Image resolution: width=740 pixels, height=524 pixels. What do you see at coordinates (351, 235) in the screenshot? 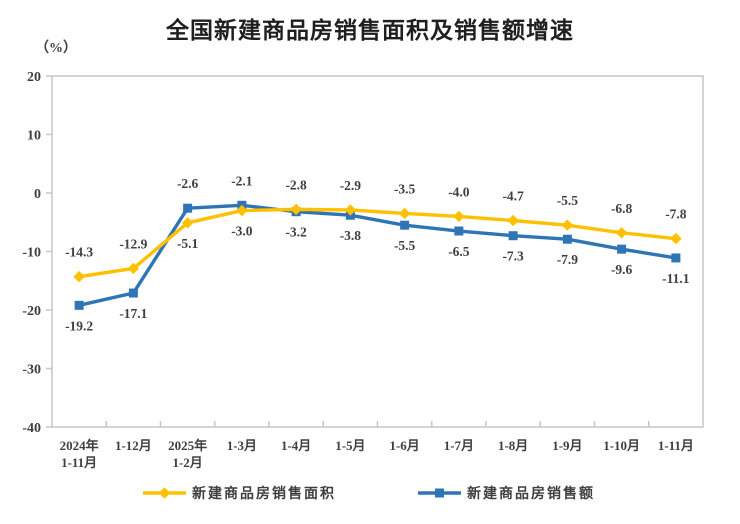
I see `data-label: -3.8` at bounding box center [351, 235].